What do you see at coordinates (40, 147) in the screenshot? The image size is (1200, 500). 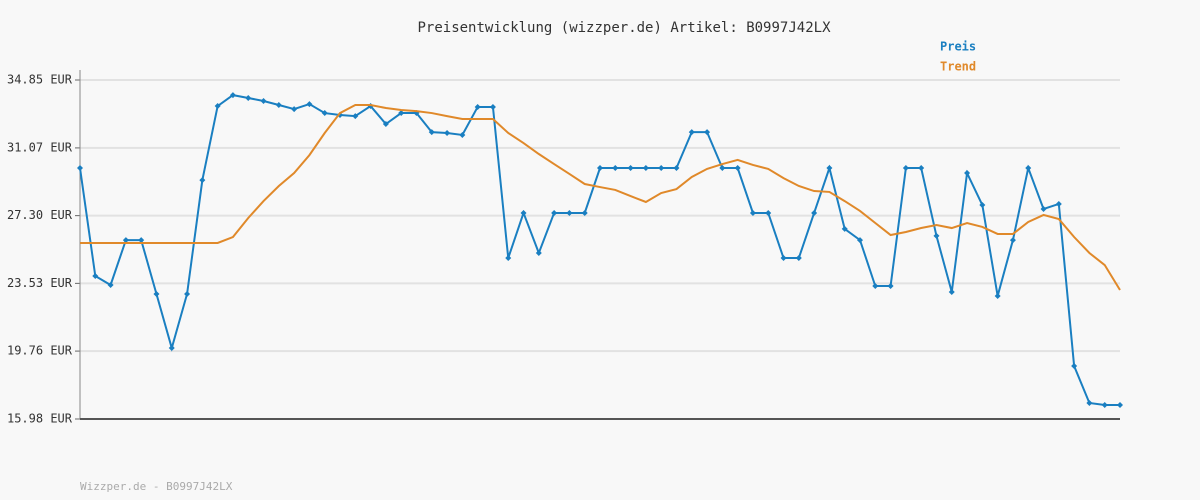 I see `y-tick-label: 31.07 EUR` at bounding box center [40, 147].